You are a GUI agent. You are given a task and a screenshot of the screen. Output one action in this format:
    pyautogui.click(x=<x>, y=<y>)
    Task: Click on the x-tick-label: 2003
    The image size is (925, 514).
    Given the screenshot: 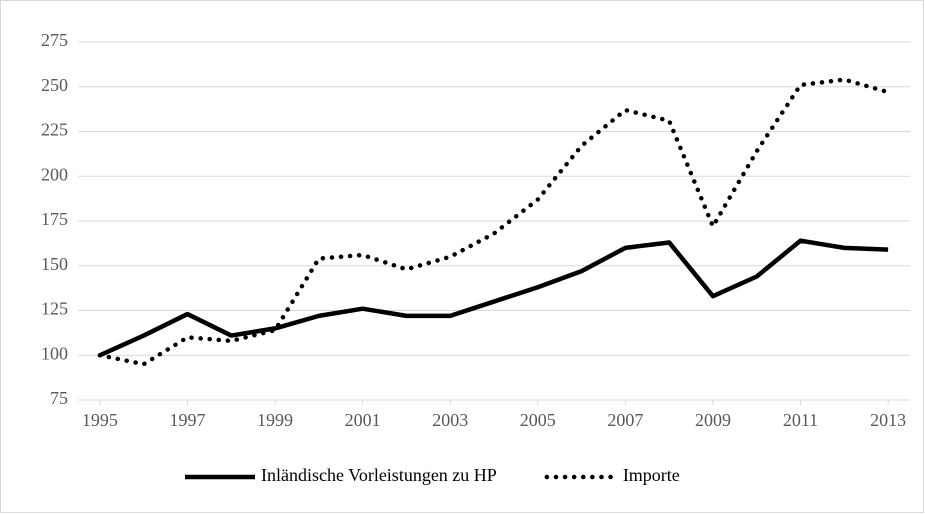 What is the action you would take?
    pyautogui.click(x=450, y=420)
    